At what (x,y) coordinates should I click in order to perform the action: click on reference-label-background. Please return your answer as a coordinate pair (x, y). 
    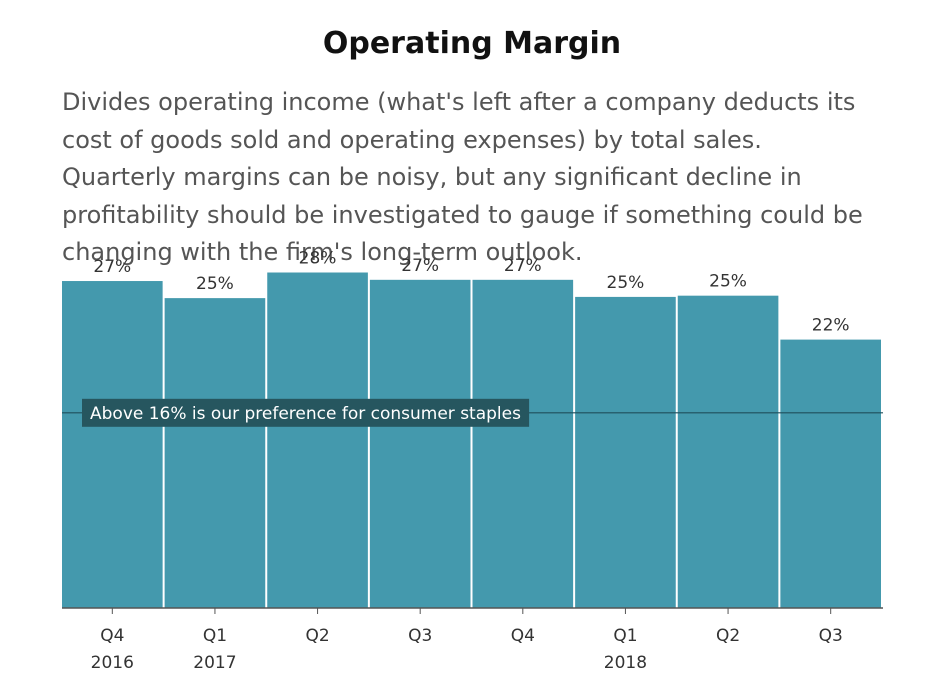
    Looking at the image, I should click on (306, 412).